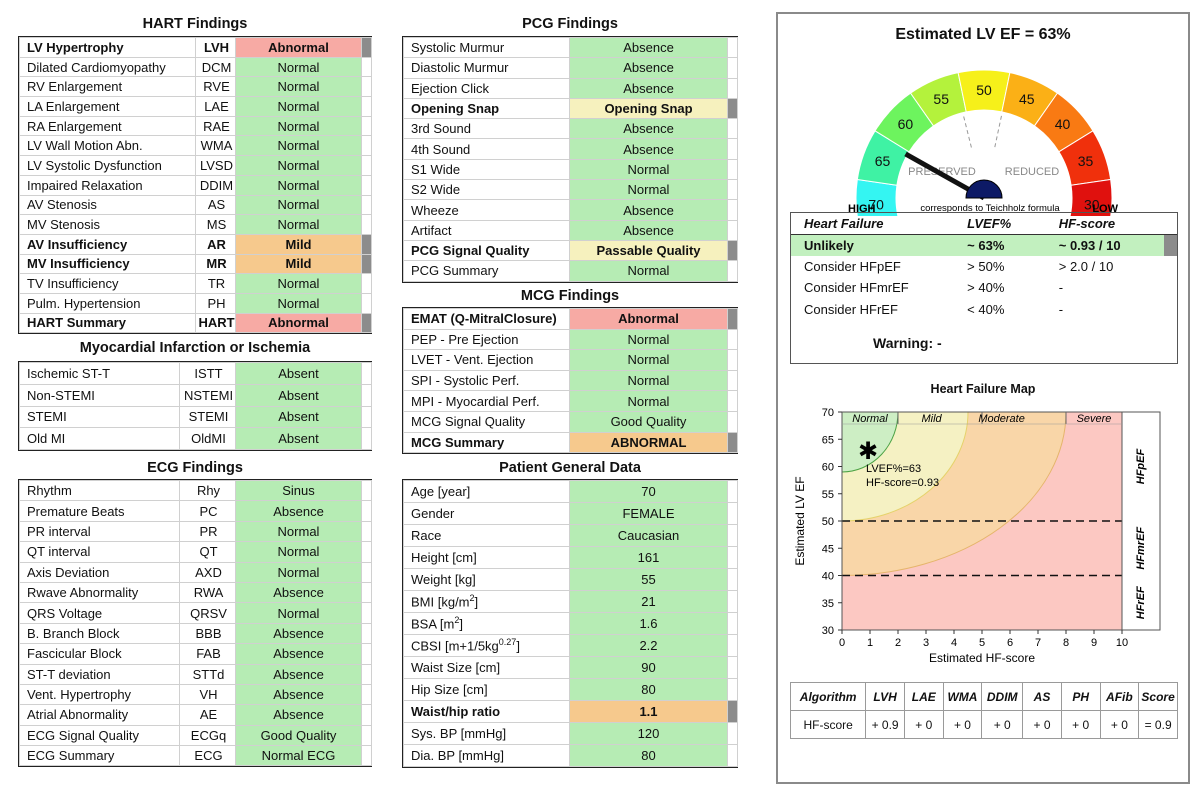  What do you see at coordinates (207, 511) in the screenshot?
I see `ecg-abbr: PC` at bounding box center [207, 511].